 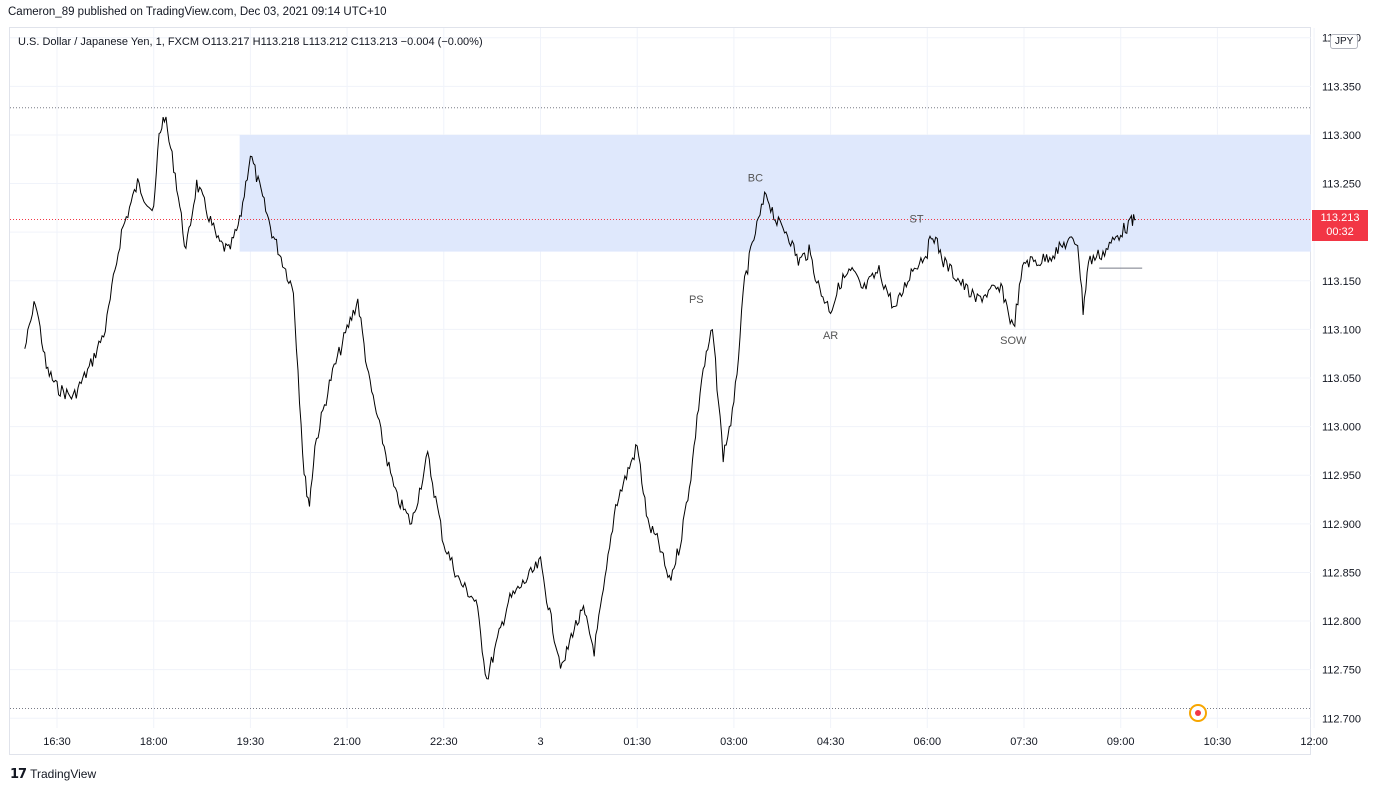 What do you see at coordinates (63, 774) in the screenshot?
I see `tradingview-logo-text: TradingView` at bounding box center [63, 774].